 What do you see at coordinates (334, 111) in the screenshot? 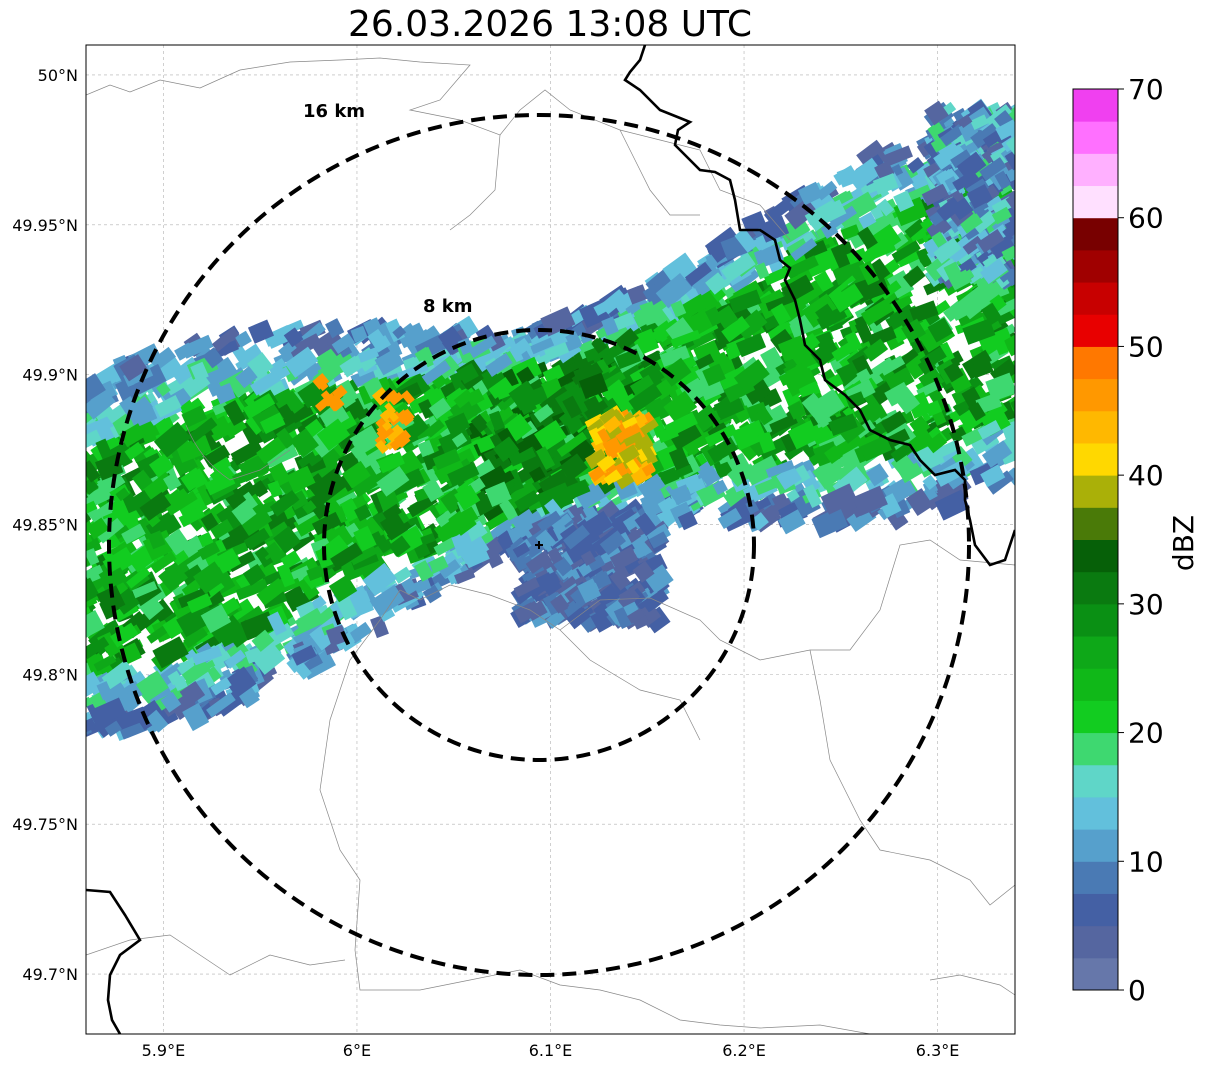
I see `range-label-16km: 16 km` at bounding box center [334, 111].